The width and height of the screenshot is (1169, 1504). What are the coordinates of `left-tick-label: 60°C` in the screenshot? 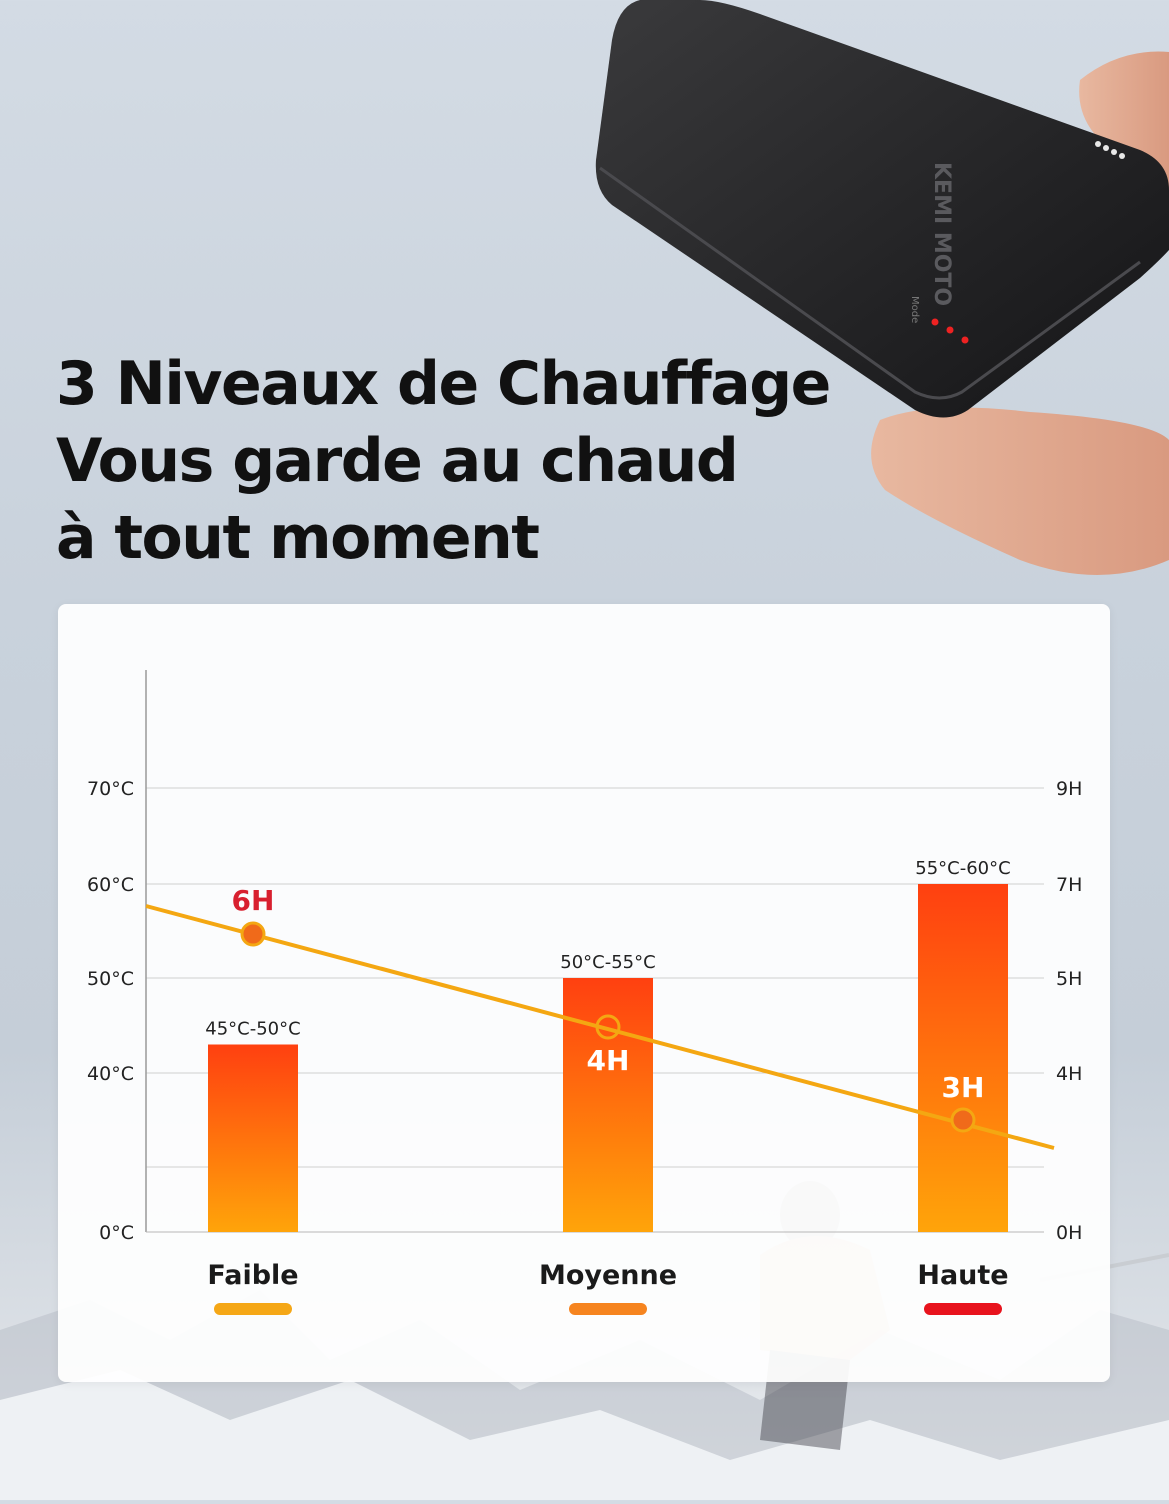 It's located at (110, 885).